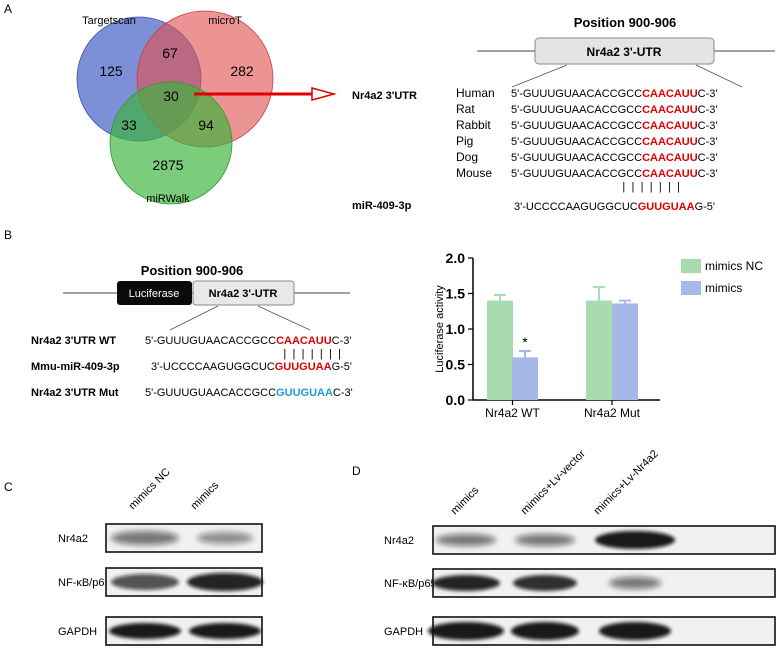 The width and height of the screenshot is (782, 661). What do you see at coordinates (150, 489) in the screenshot?
I see `lane-label: mimics NC` at bounding box center [150, 489].